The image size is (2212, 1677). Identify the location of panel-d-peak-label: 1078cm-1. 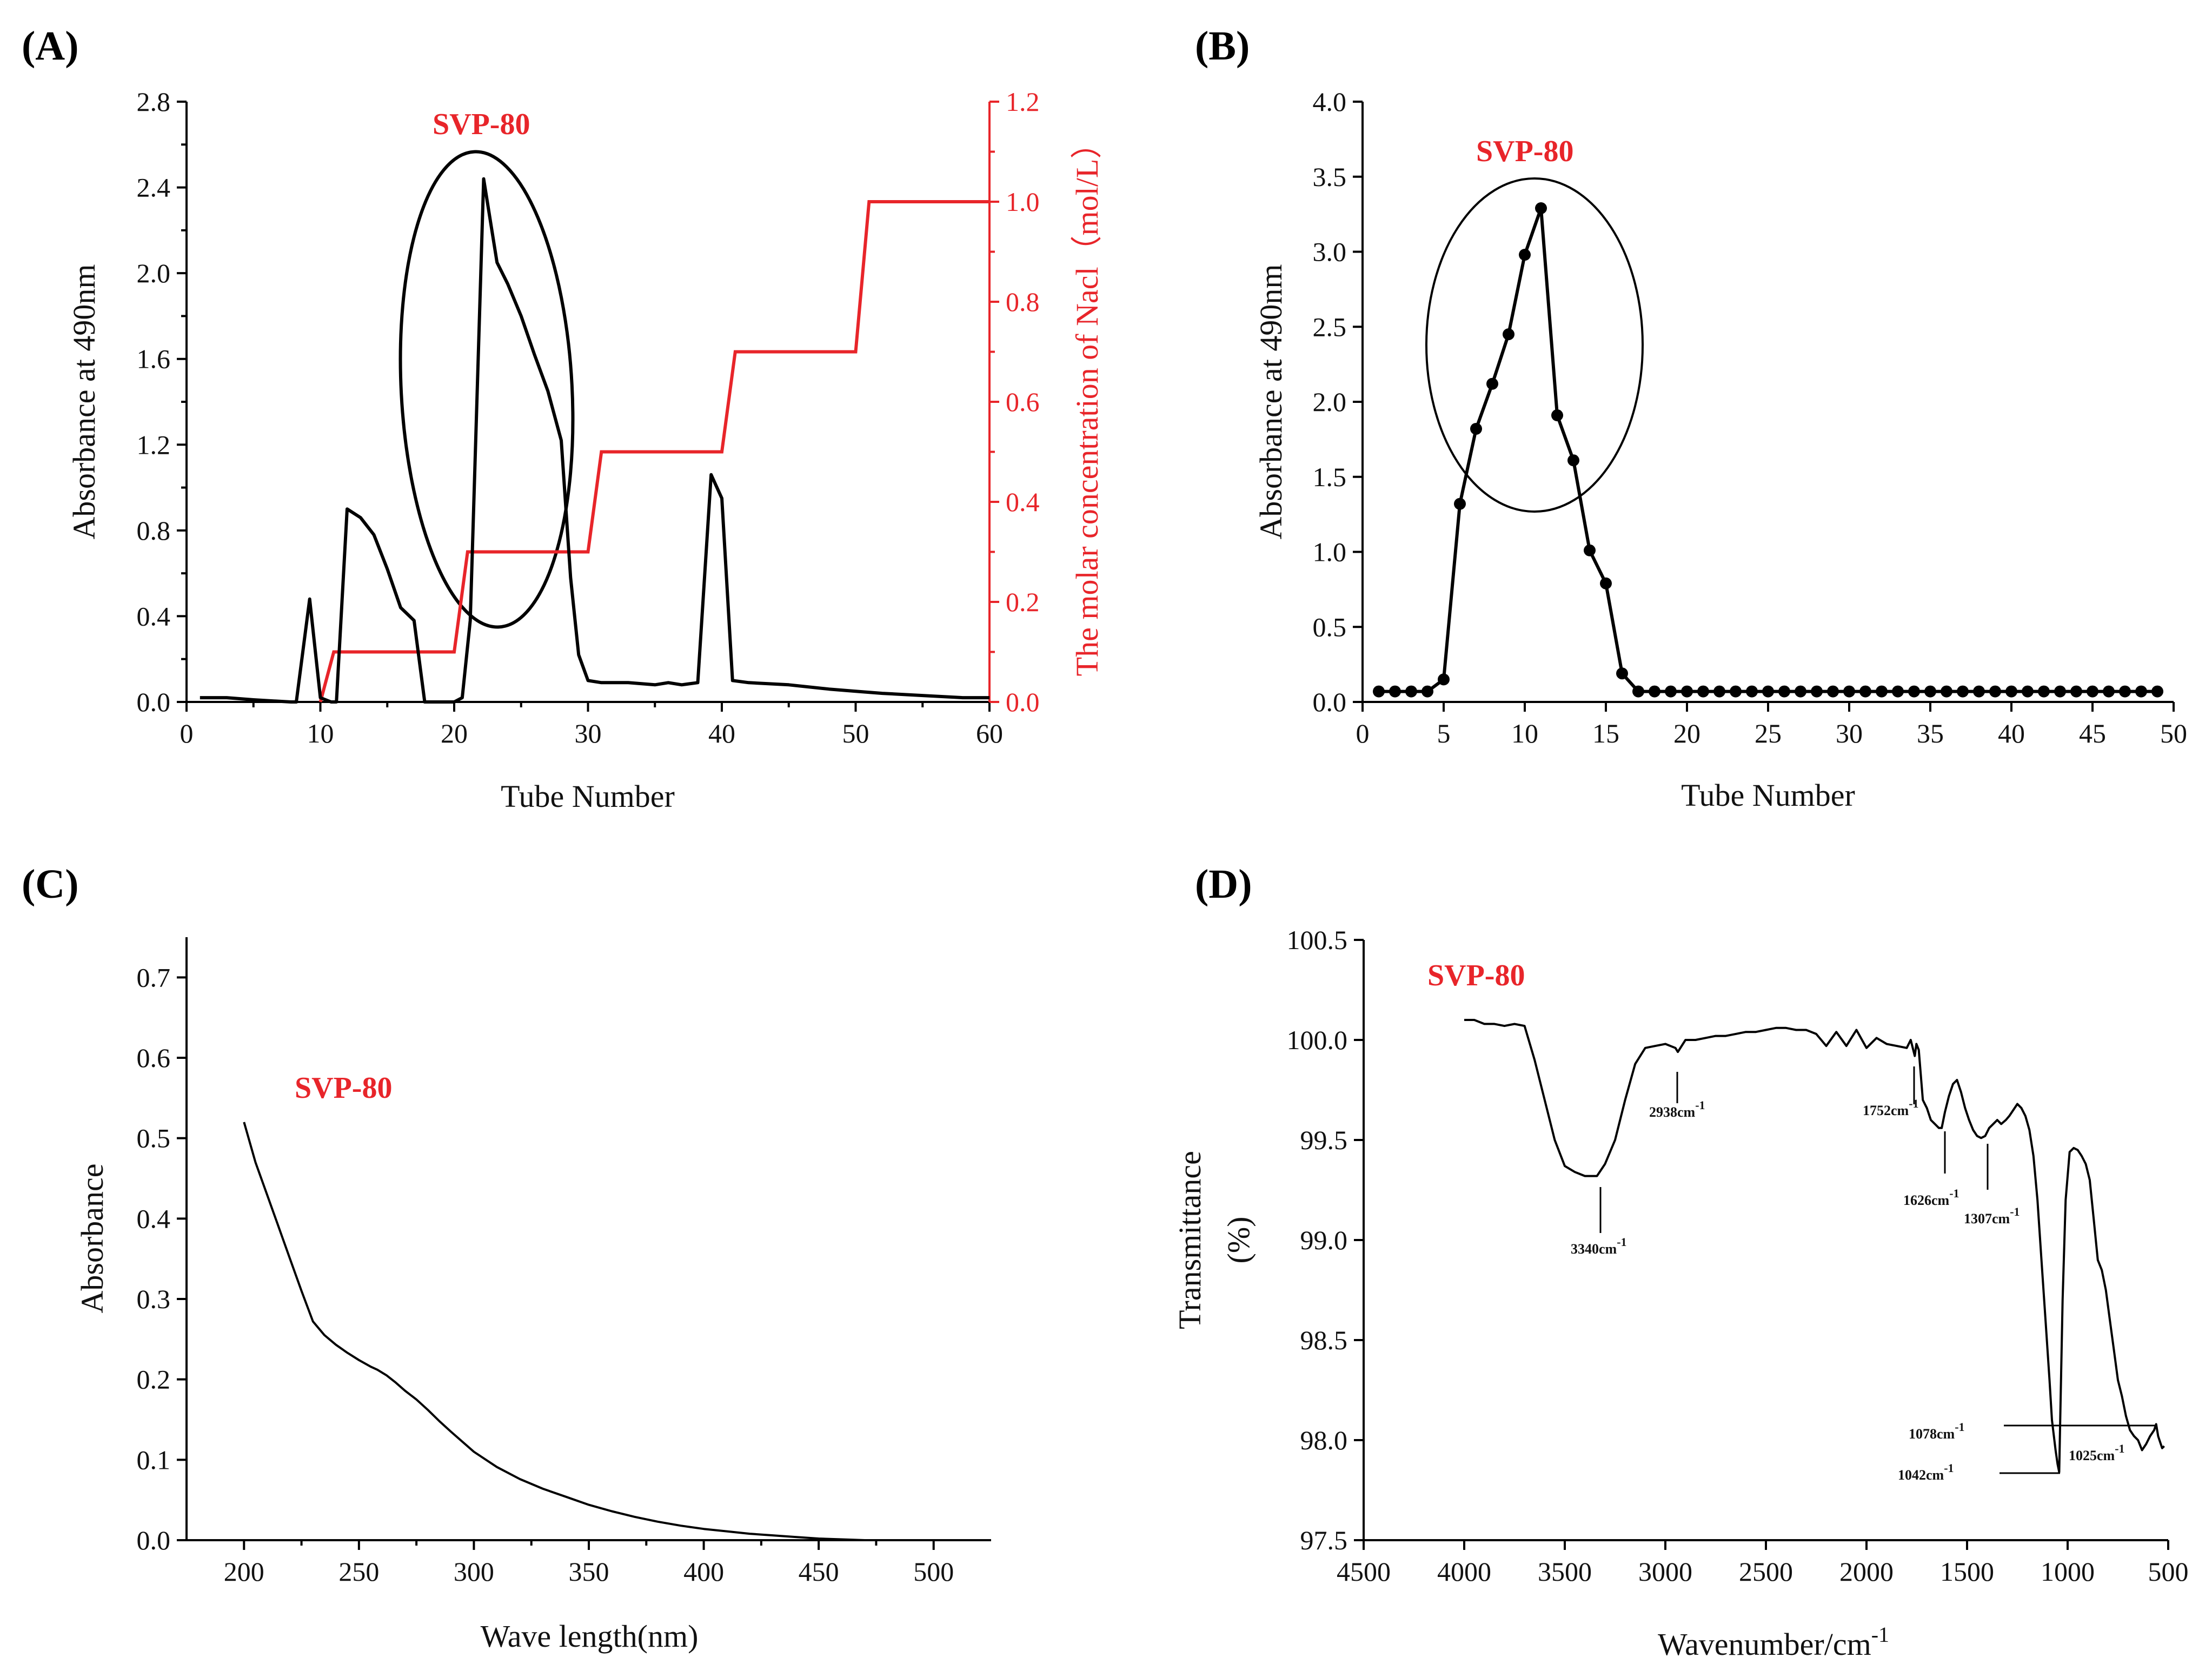
(1937, 1431).